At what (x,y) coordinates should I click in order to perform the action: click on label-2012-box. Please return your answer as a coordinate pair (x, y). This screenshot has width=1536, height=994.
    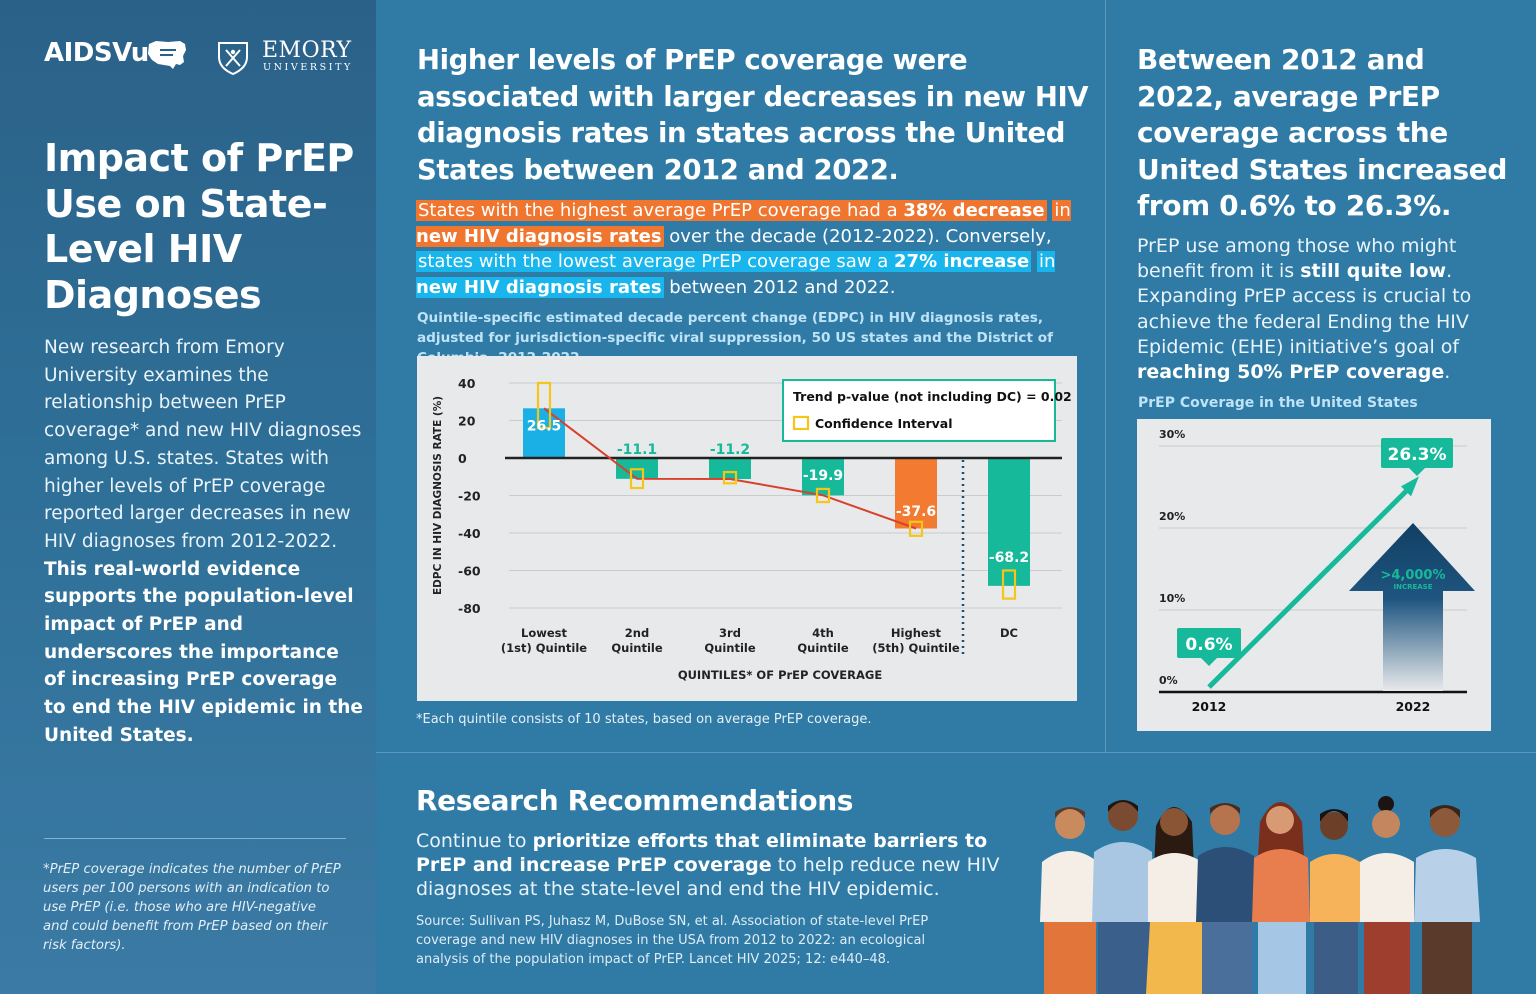
    Looking at the image, I should click on (1209, 643).